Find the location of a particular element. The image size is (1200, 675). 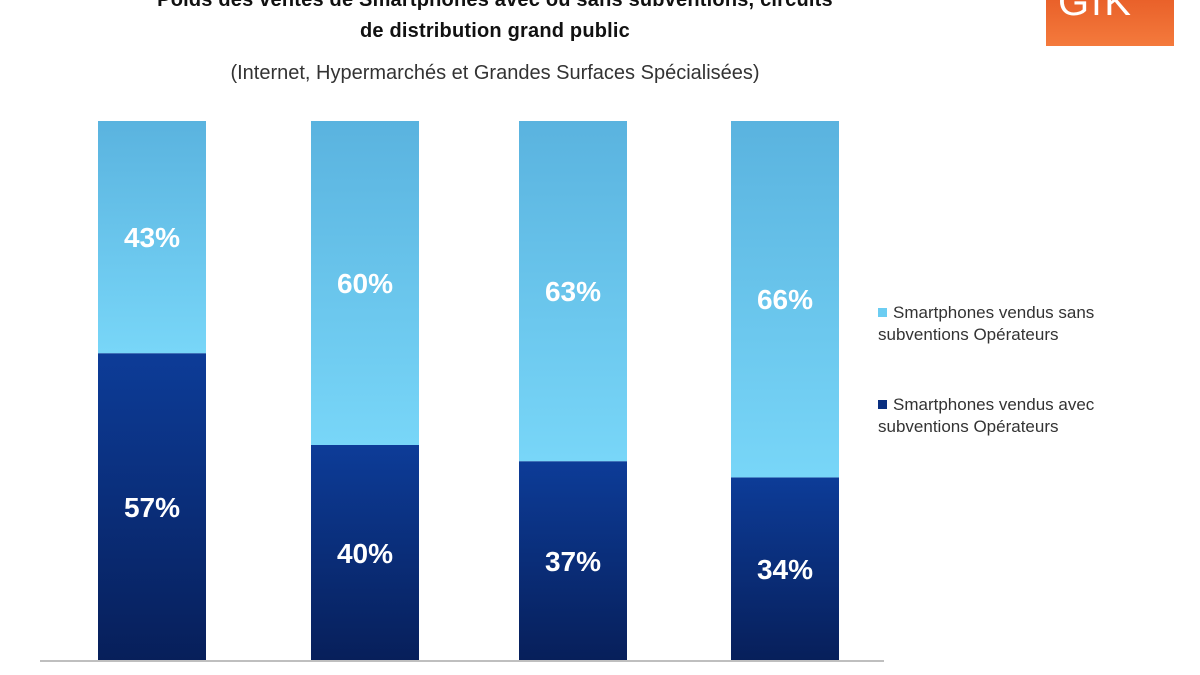

legend-swatch-sans is located at coordinates (882, 312).